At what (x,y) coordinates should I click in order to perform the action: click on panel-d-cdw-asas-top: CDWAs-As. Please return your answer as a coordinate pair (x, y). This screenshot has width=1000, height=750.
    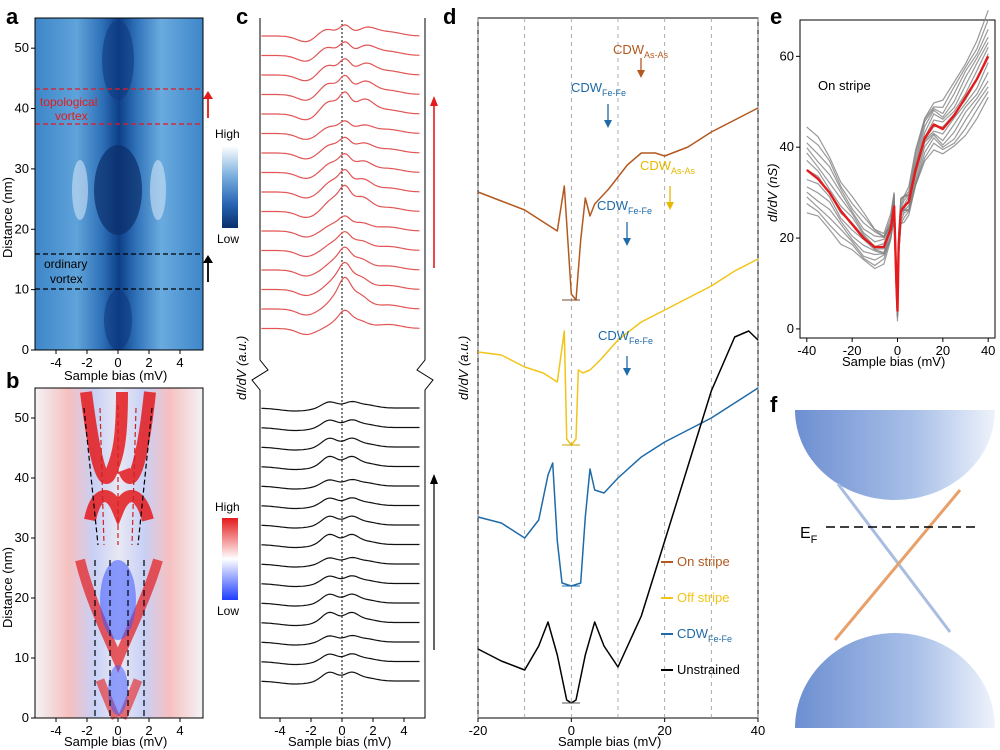
    Looking at the image, I should click on (641, 51).